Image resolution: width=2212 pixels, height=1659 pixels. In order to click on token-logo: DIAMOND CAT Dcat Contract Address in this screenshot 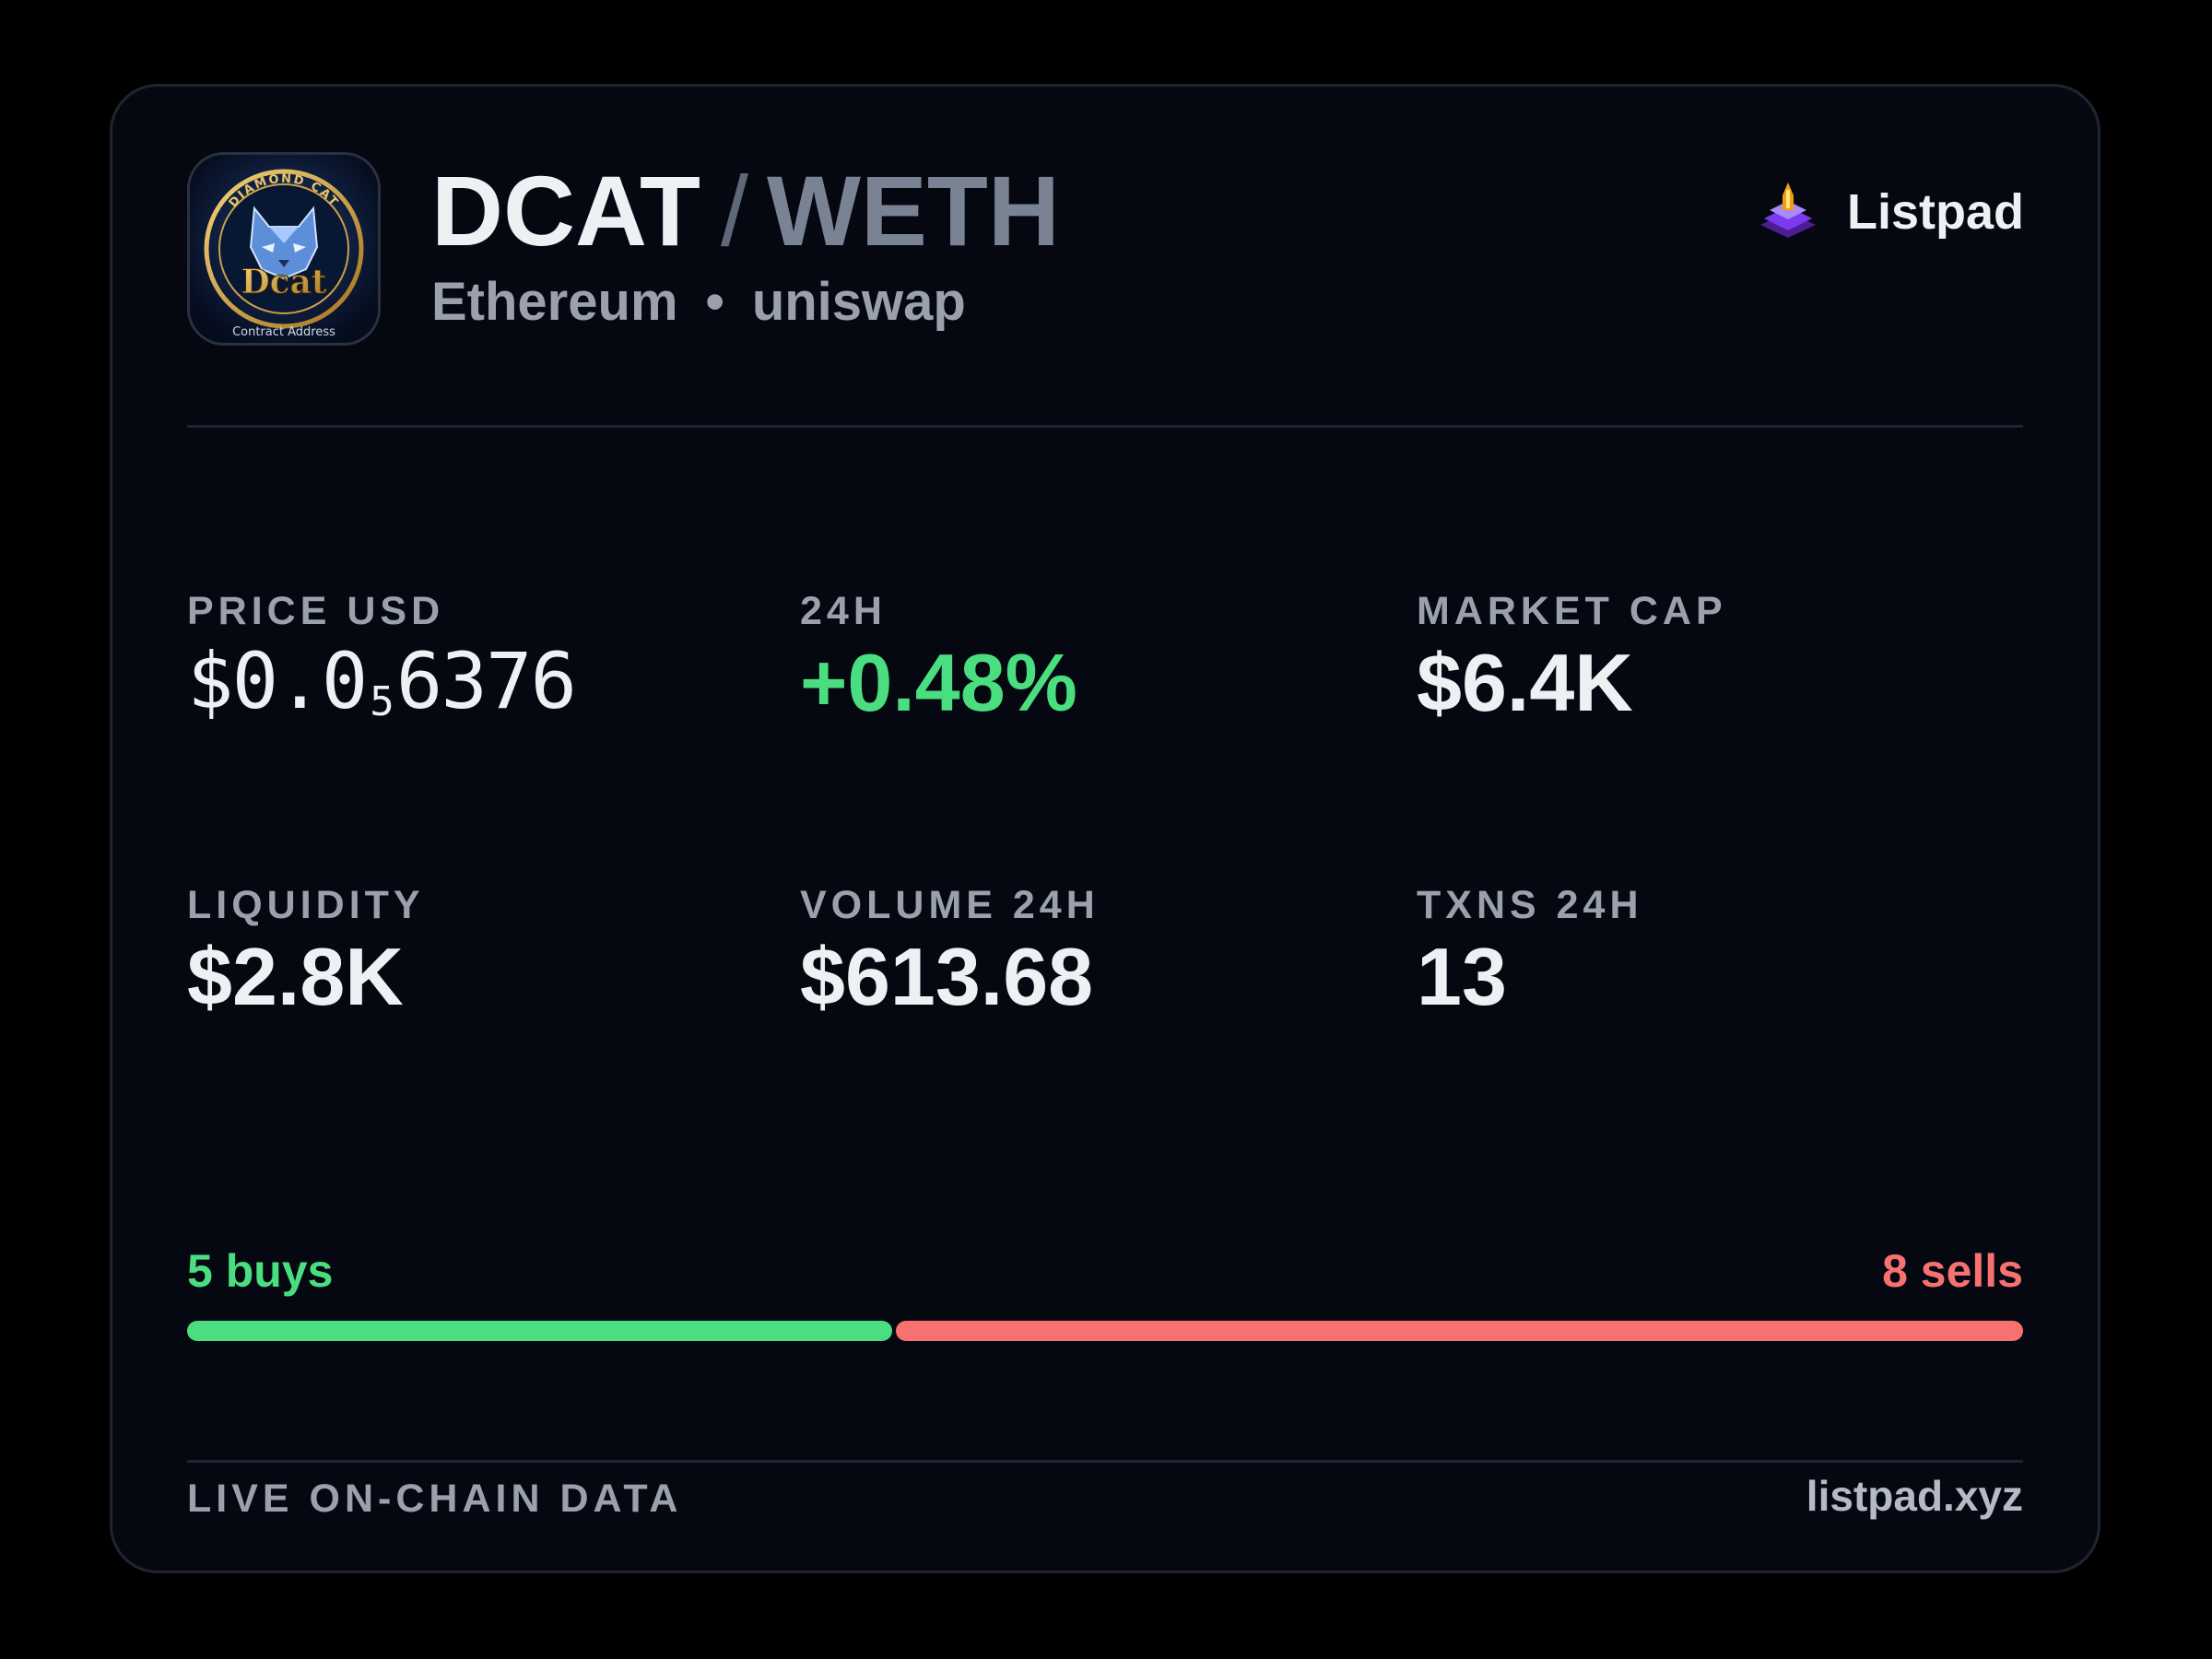, I will do `click(284, 249)`.